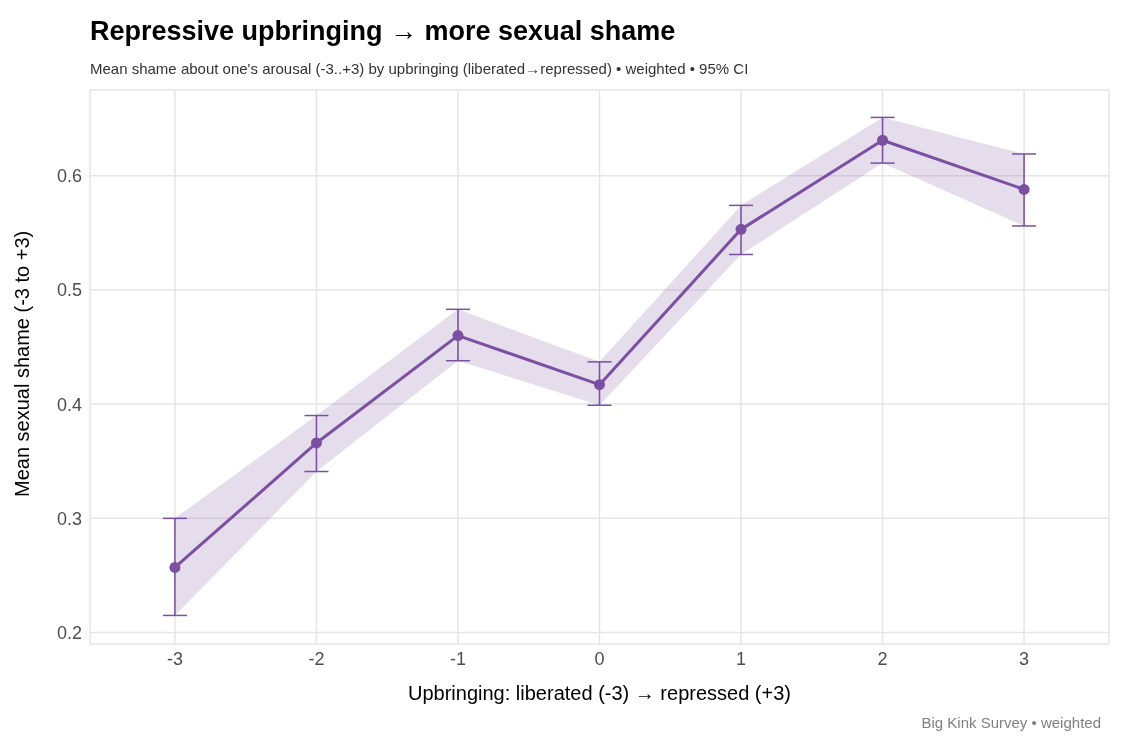 The width and height of the screenshot is (1125, 750). What do you see at coordinates (69, 176) in the screenshot?
I see `y-tick-label: 0.6` at bounding box center [69, 176].